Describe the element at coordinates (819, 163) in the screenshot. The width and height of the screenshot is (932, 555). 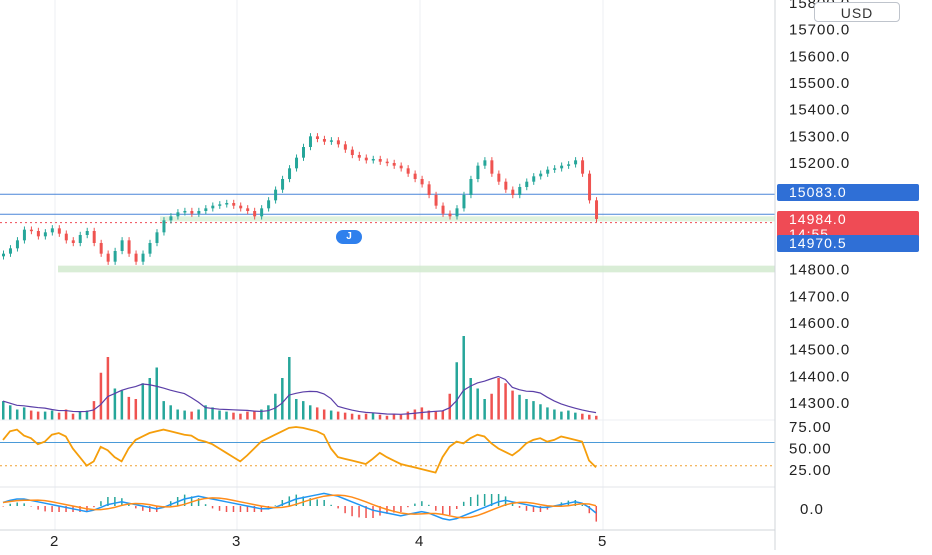
I see `price-tick-label: 15200.0` at that location.